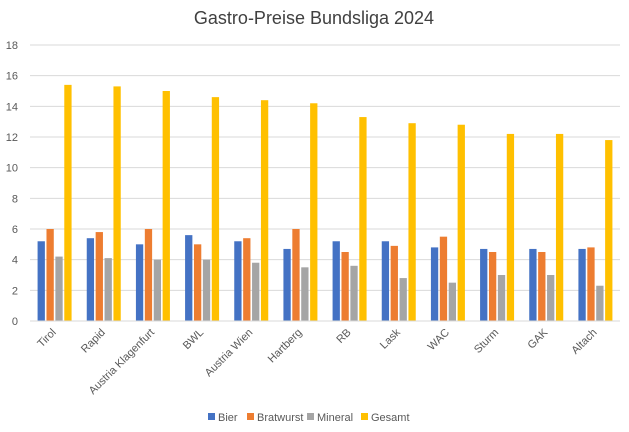 This screenshot has height=432, width=629. Describe the element at coordinates (193, 339) in the screenshot. I see `x-tick-label: BWL` at that location.